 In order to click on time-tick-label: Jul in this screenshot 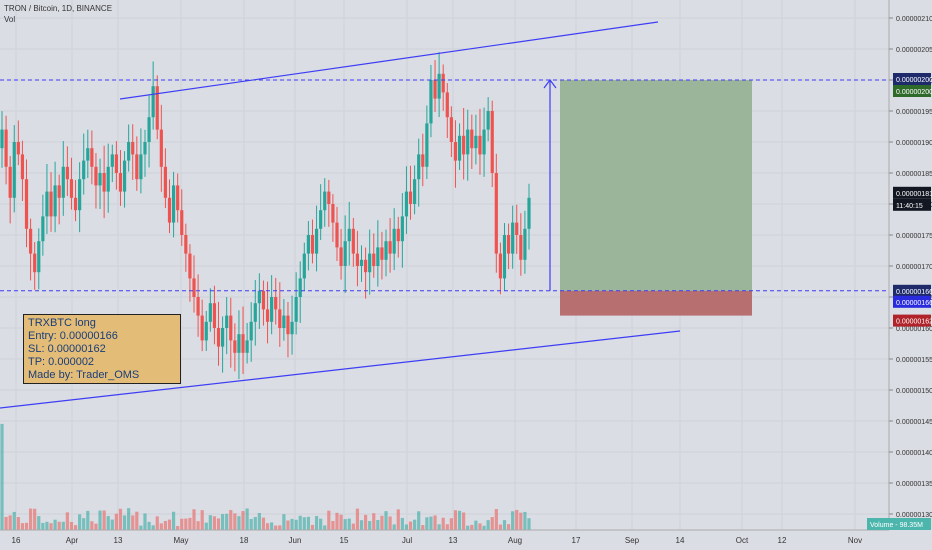, I will do `click(407, 540)`.